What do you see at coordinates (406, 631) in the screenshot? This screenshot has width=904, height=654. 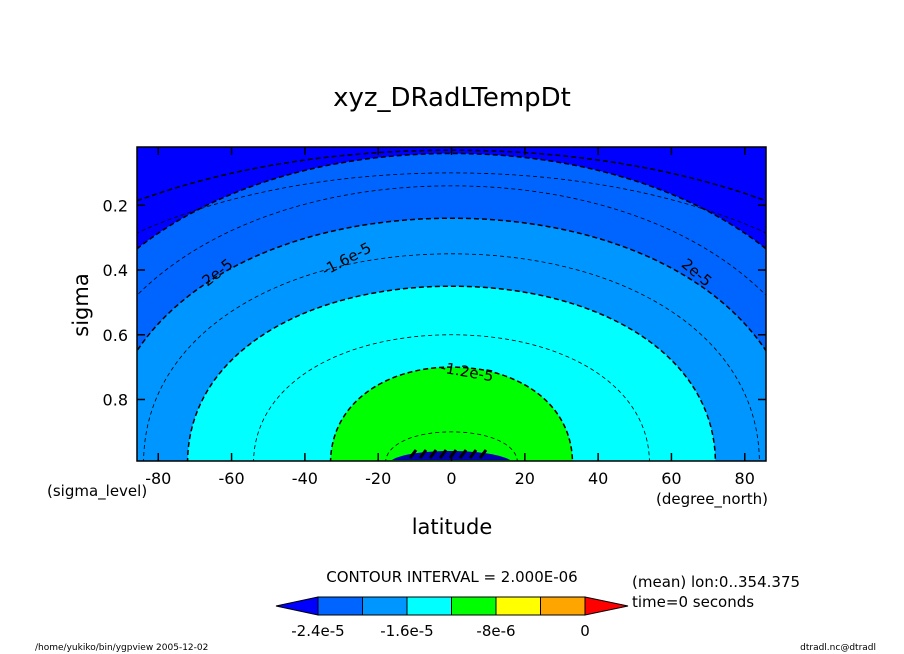 I see `colorbar-label: -1.6e-5` at bounding box center [406, 631].